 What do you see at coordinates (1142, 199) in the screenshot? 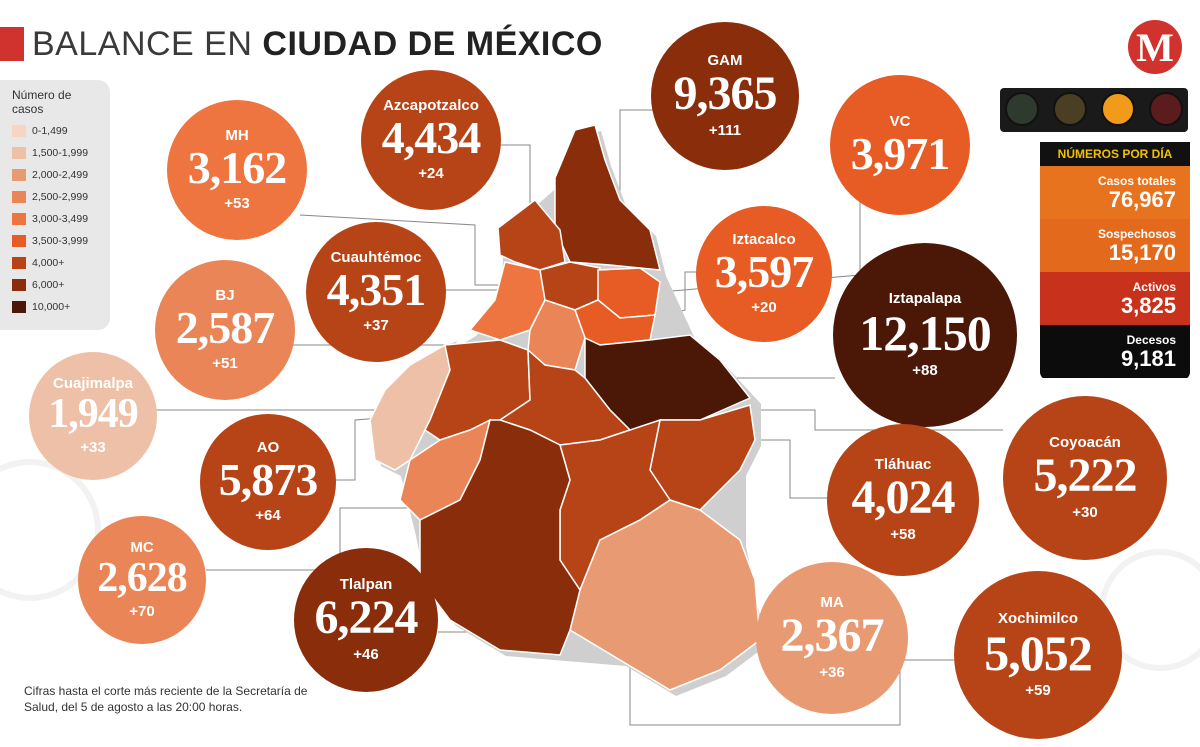
I see `stat-value: 76,967` at bounding box center [1142, 199].